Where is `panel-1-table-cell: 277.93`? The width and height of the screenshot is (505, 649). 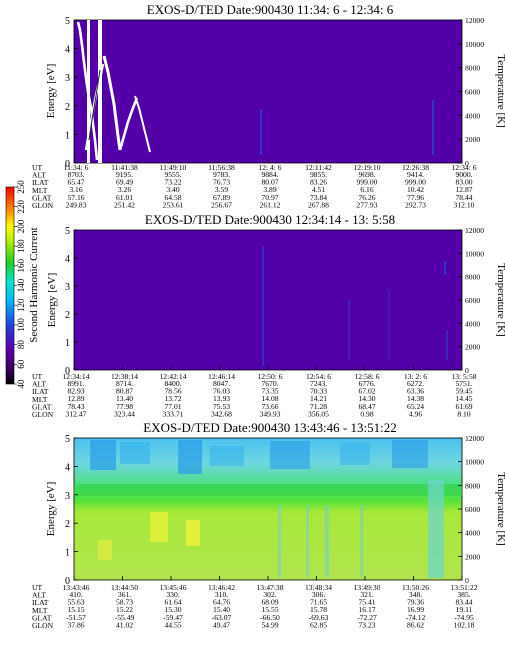 panel-1-table-cell: 277.93 is located at coordinates (367, 204).